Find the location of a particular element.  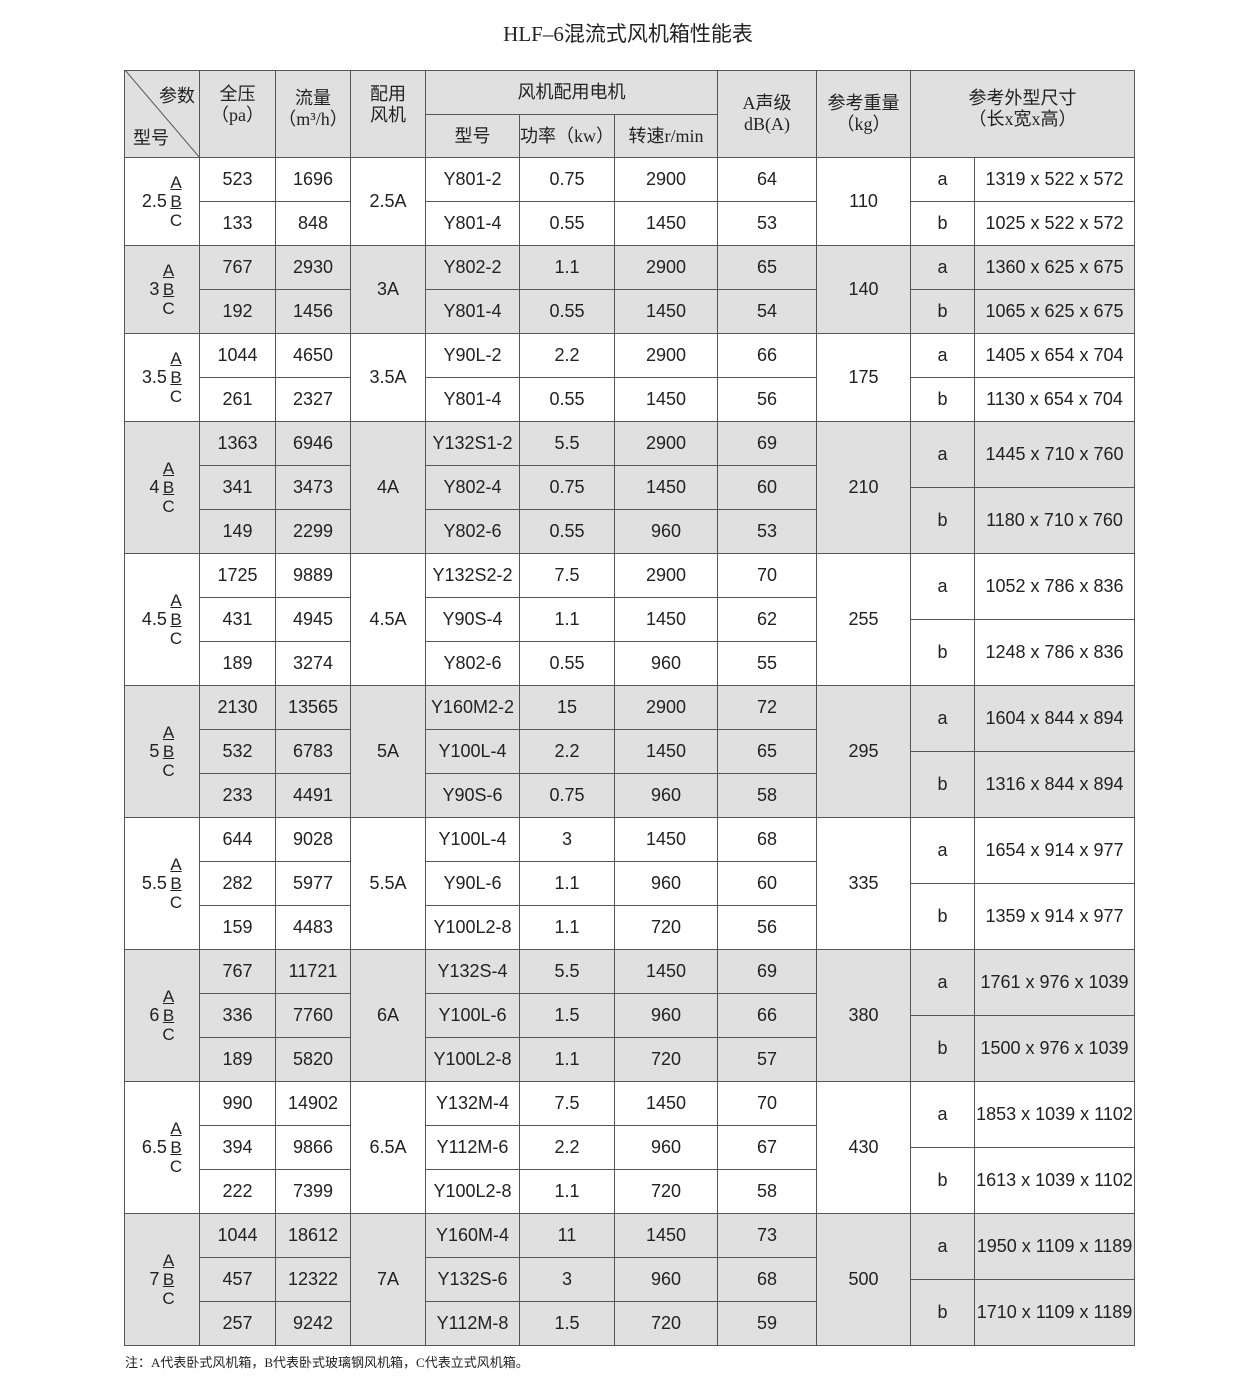

pressure-cell: 1725 is located at coordinates (238, 576).